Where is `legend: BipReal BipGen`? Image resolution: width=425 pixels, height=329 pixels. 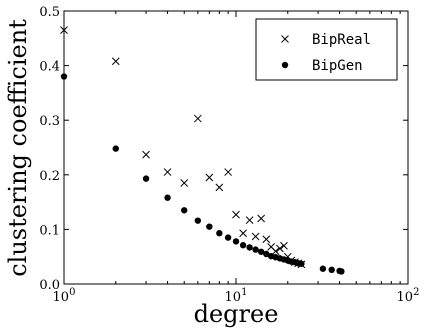 legend: BipReal BipGen is located at coordinates (326, 49).